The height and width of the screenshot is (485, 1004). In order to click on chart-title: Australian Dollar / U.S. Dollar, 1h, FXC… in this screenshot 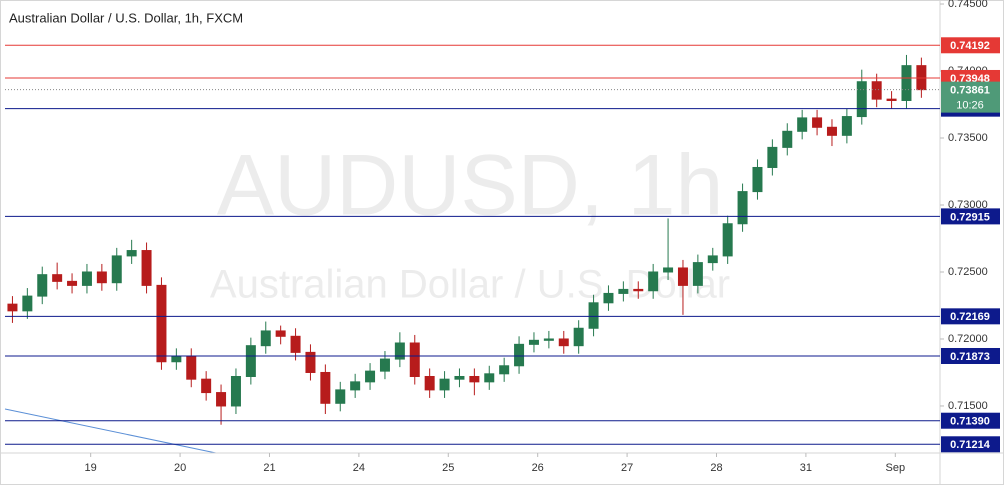, I will do `click(126, 17)`.